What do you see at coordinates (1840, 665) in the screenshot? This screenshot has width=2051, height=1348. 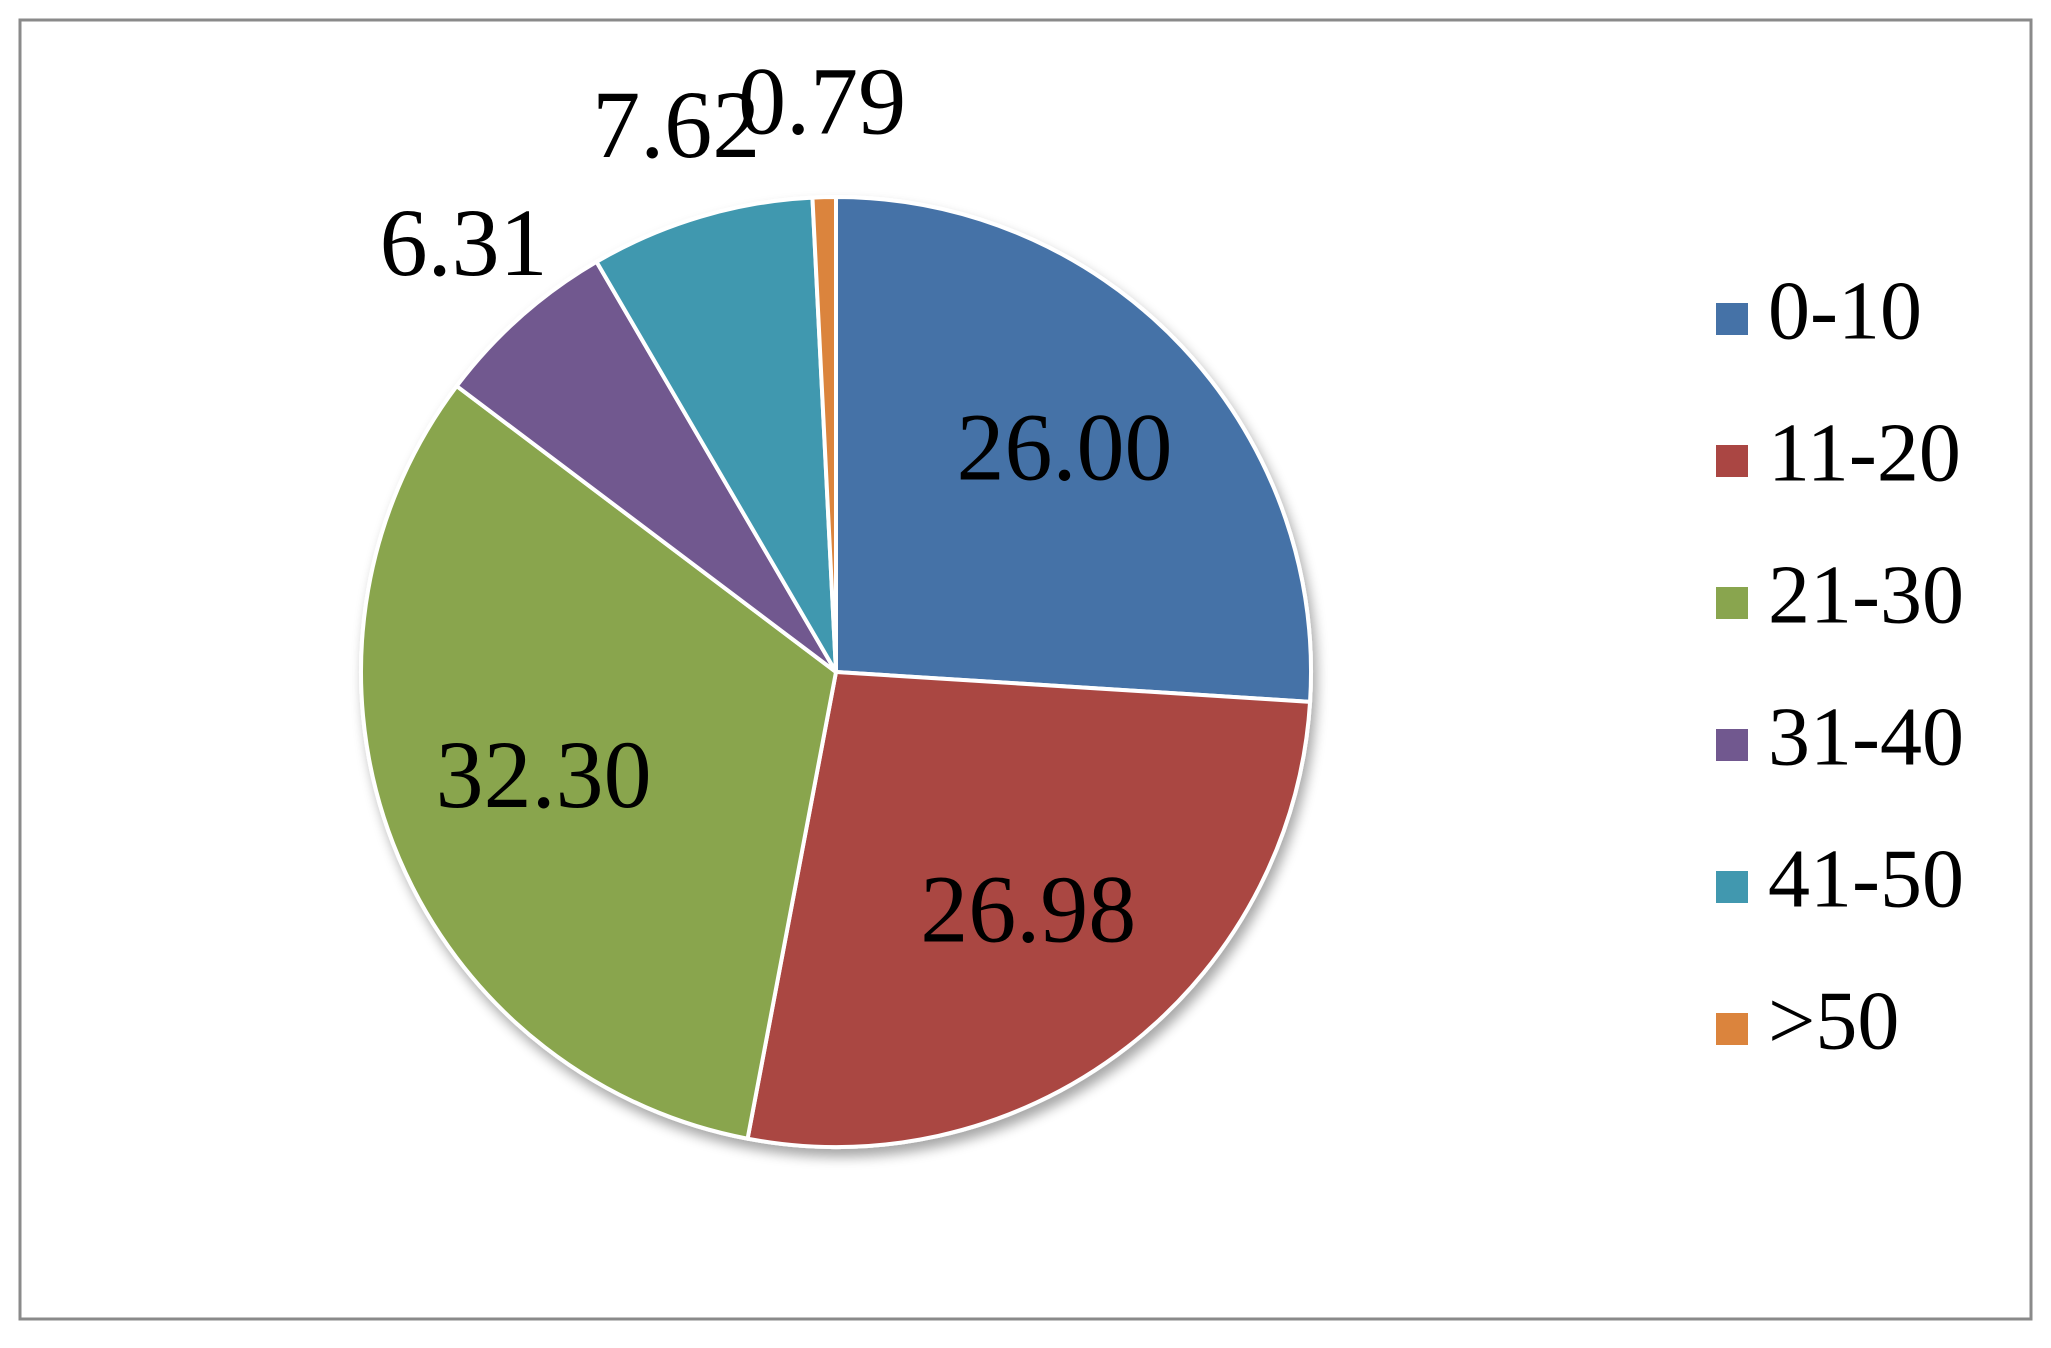 I see `legend: 0-10 11-20 21-30 31-40 41-50 >50` at bounding box center [1840, 665].